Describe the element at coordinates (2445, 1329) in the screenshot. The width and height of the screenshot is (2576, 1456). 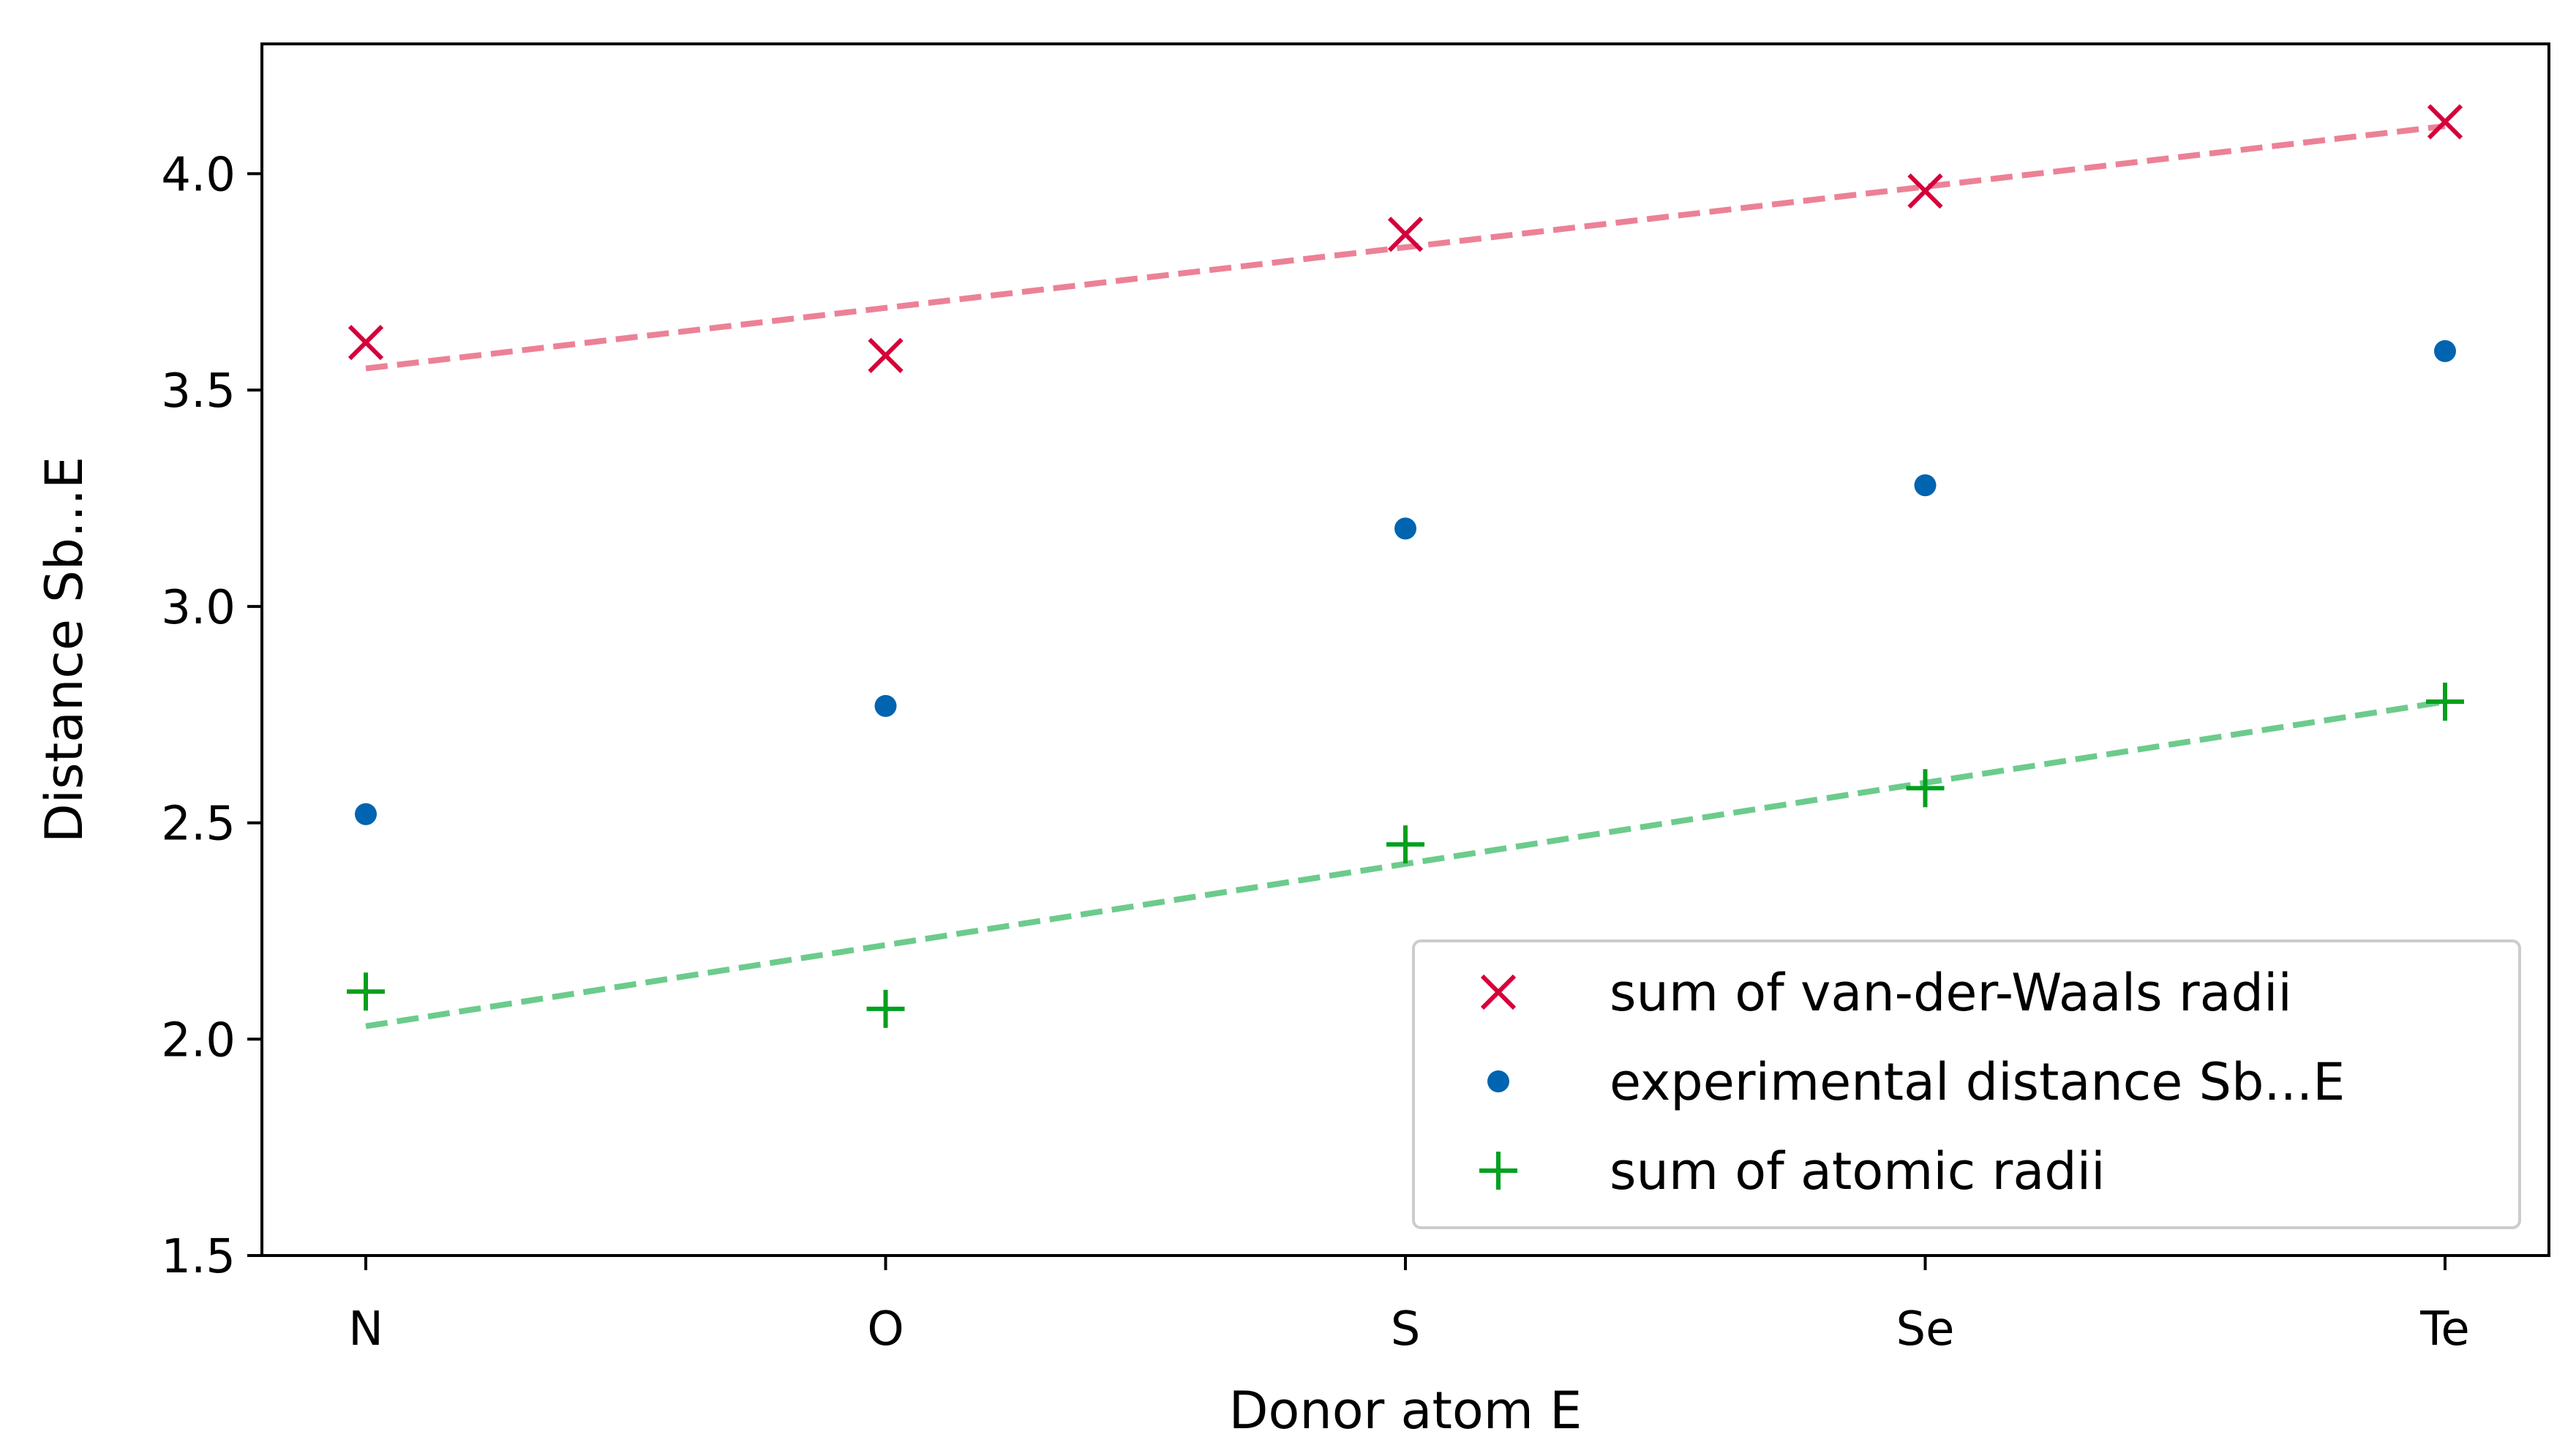
I see `x-tick-label-4: Te` at that location.